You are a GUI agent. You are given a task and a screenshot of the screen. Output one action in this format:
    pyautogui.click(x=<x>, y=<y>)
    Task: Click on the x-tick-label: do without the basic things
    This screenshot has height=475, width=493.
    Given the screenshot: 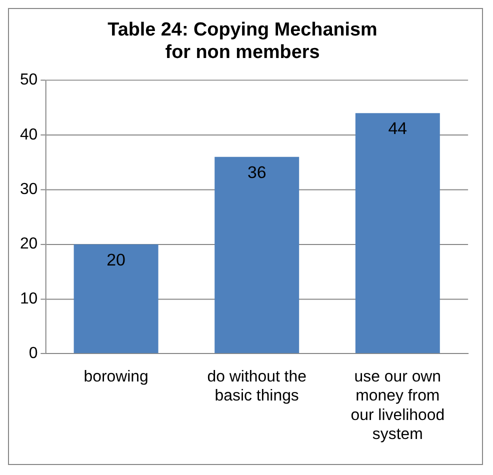 What is the action you would take?
    pyautogui.click(x=257, y=386)
    